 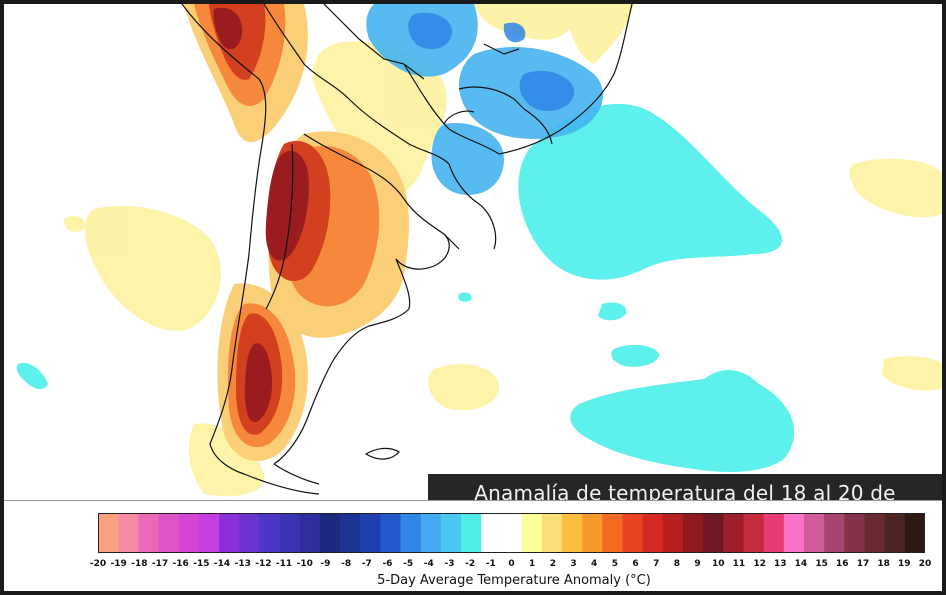 I want to click on colorbar-swatches, so click(x=511, y=533).